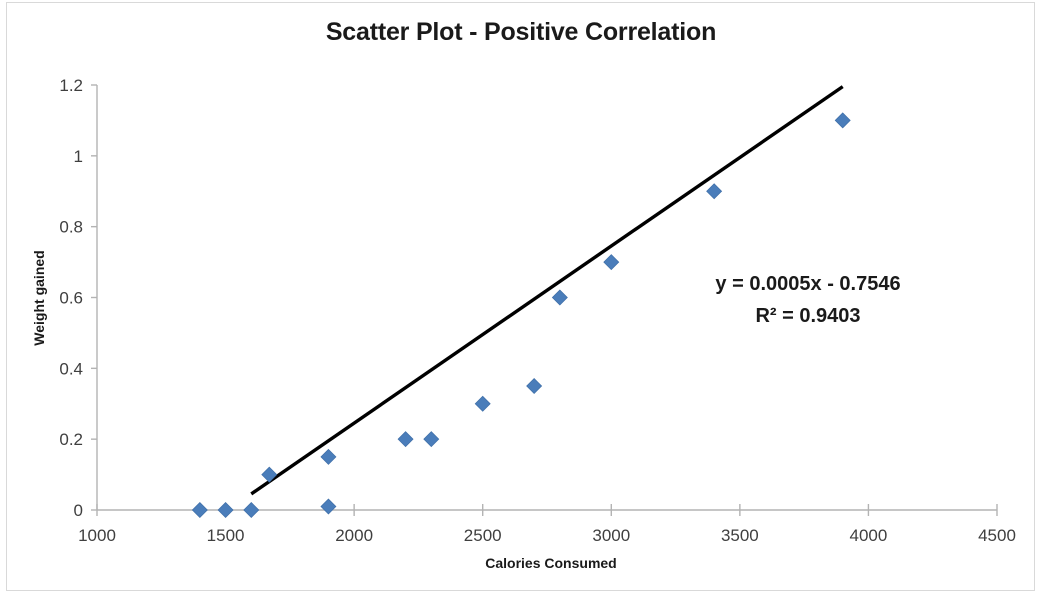 Image resolution: width=1042 pixels, height=600 pixels. Describe the element at coordinates (807, 316) in the screenshot. I see `trendline-r2-label: R² = 0.9403` at that location.